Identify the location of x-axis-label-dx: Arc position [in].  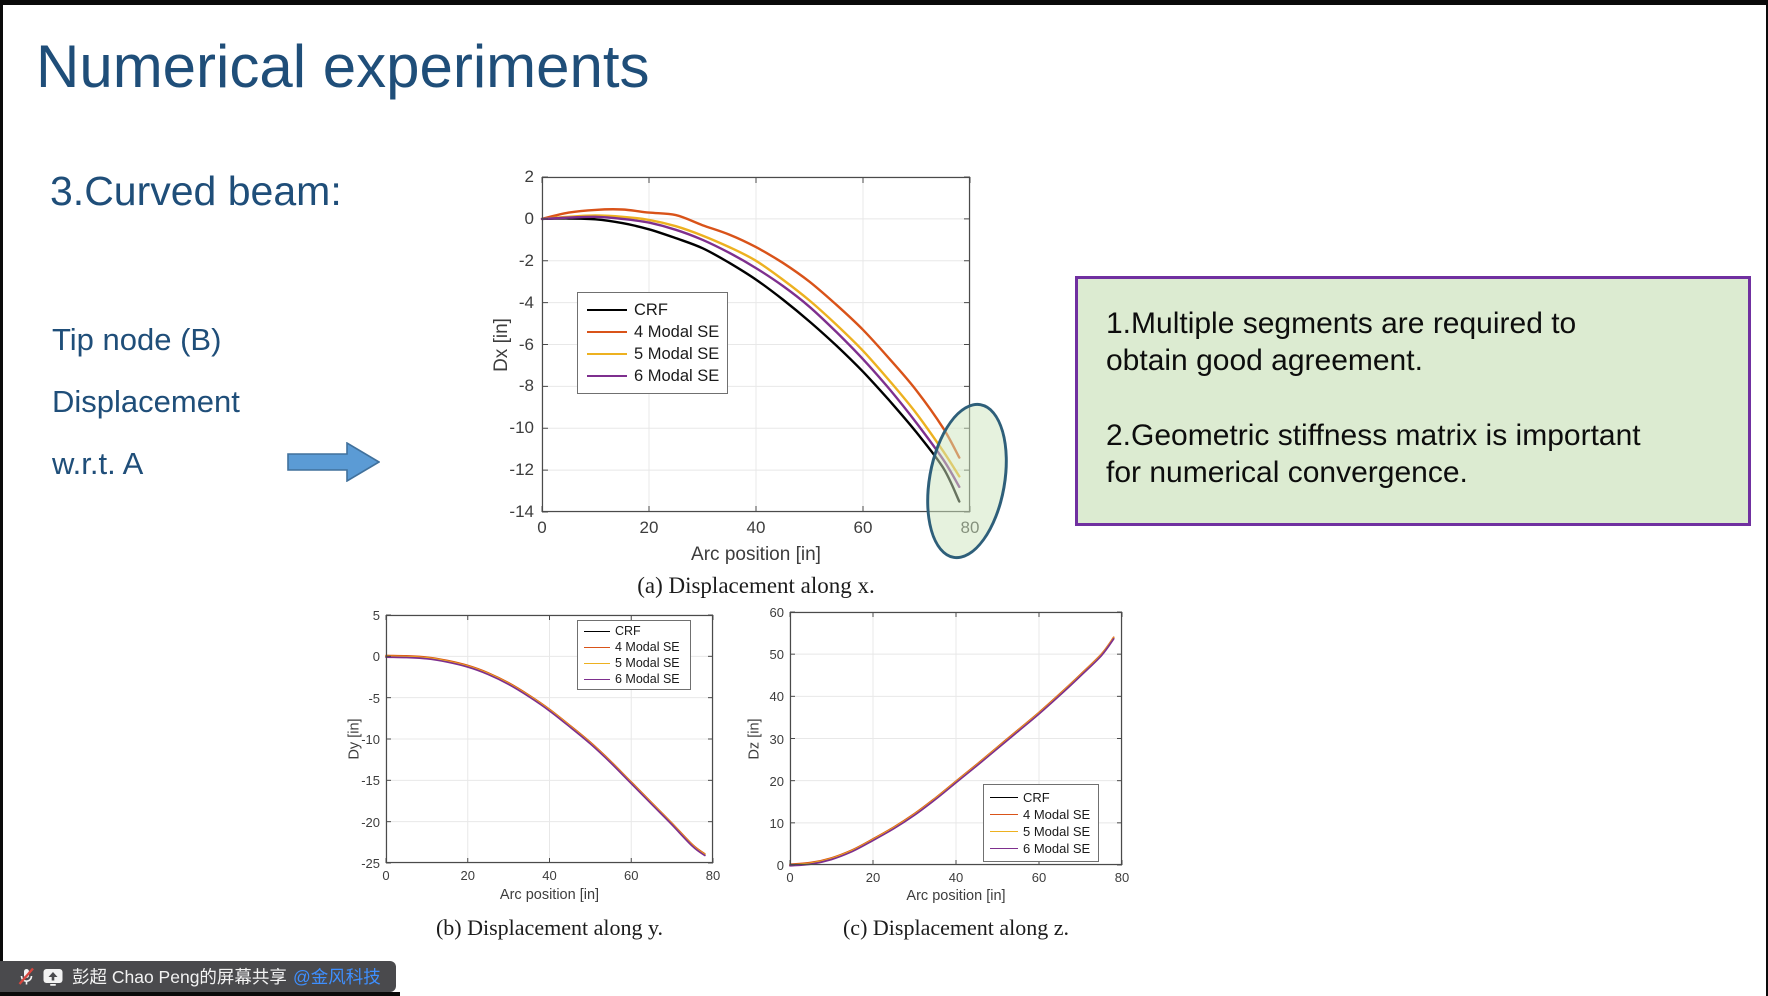
(756, 554).